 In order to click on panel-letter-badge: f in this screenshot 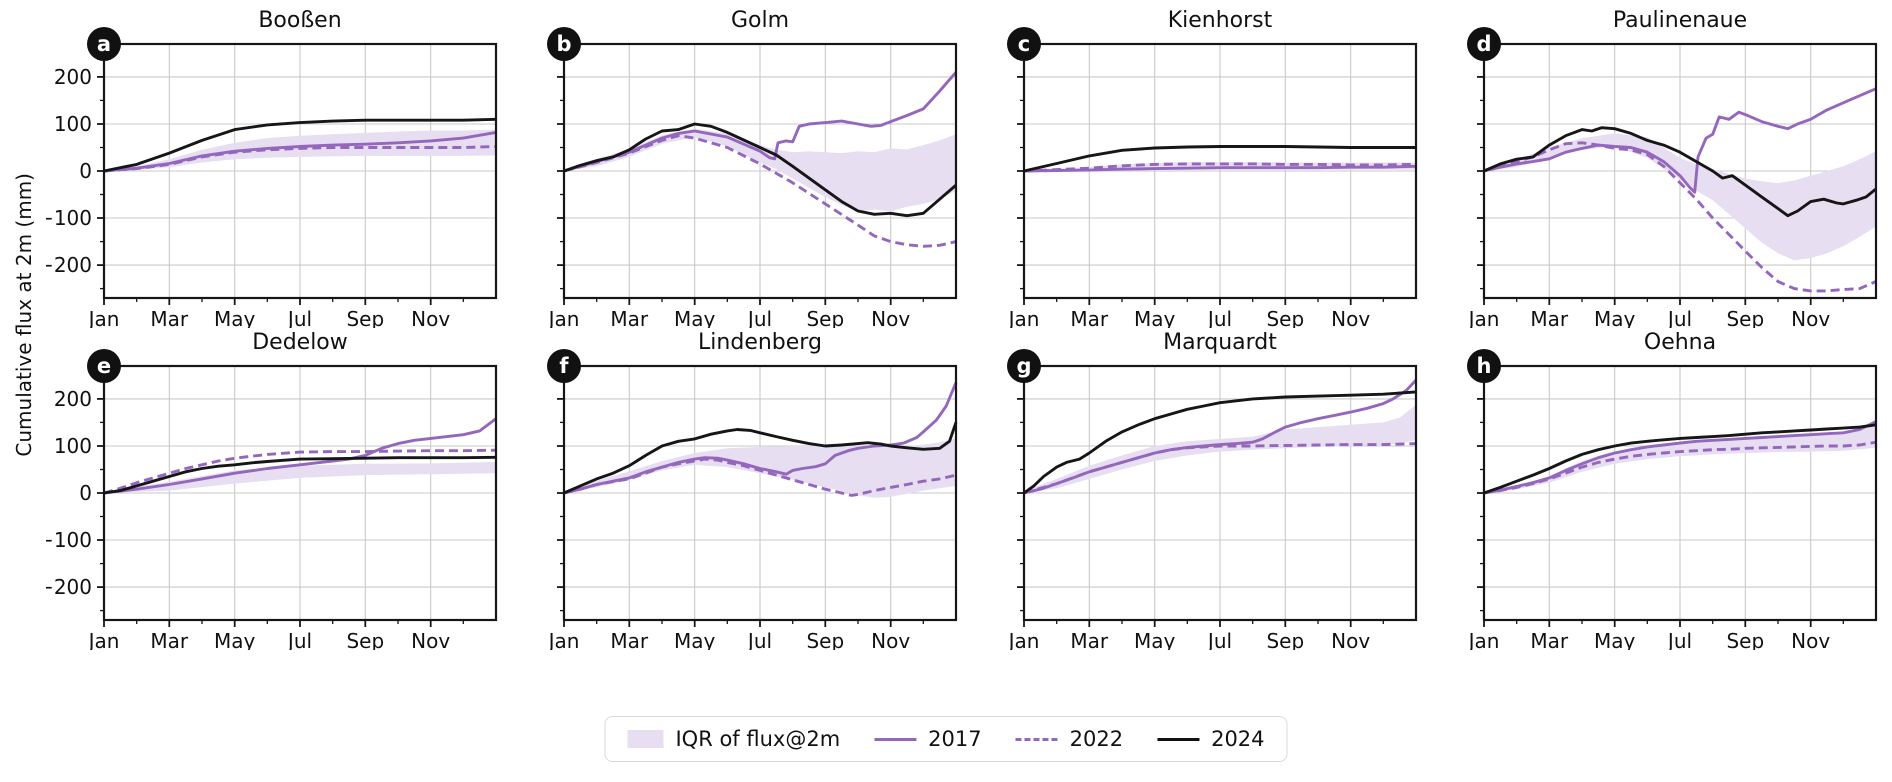, I will do `click(564, 366)`.